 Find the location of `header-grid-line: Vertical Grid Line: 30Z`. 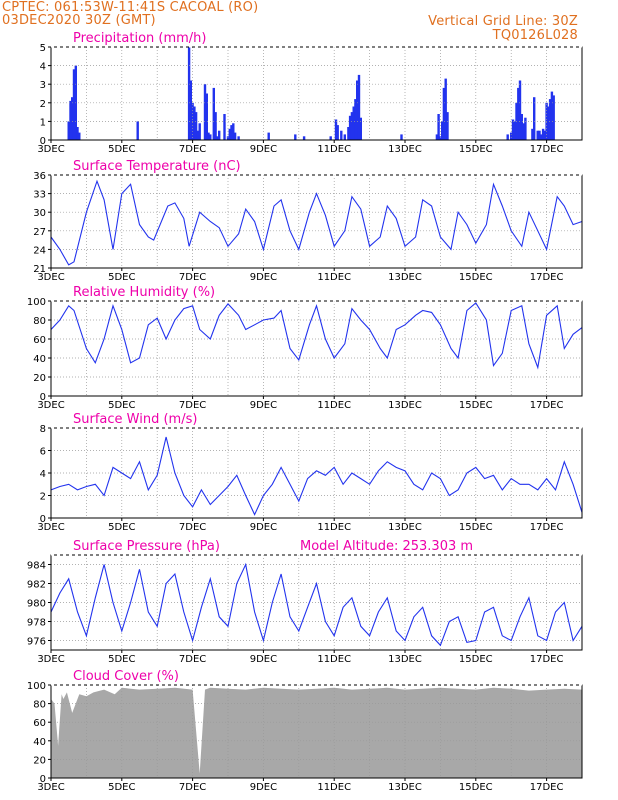

header-grid-line: Vertical Grid Line: 30Z is located at coordinates (503, 21).